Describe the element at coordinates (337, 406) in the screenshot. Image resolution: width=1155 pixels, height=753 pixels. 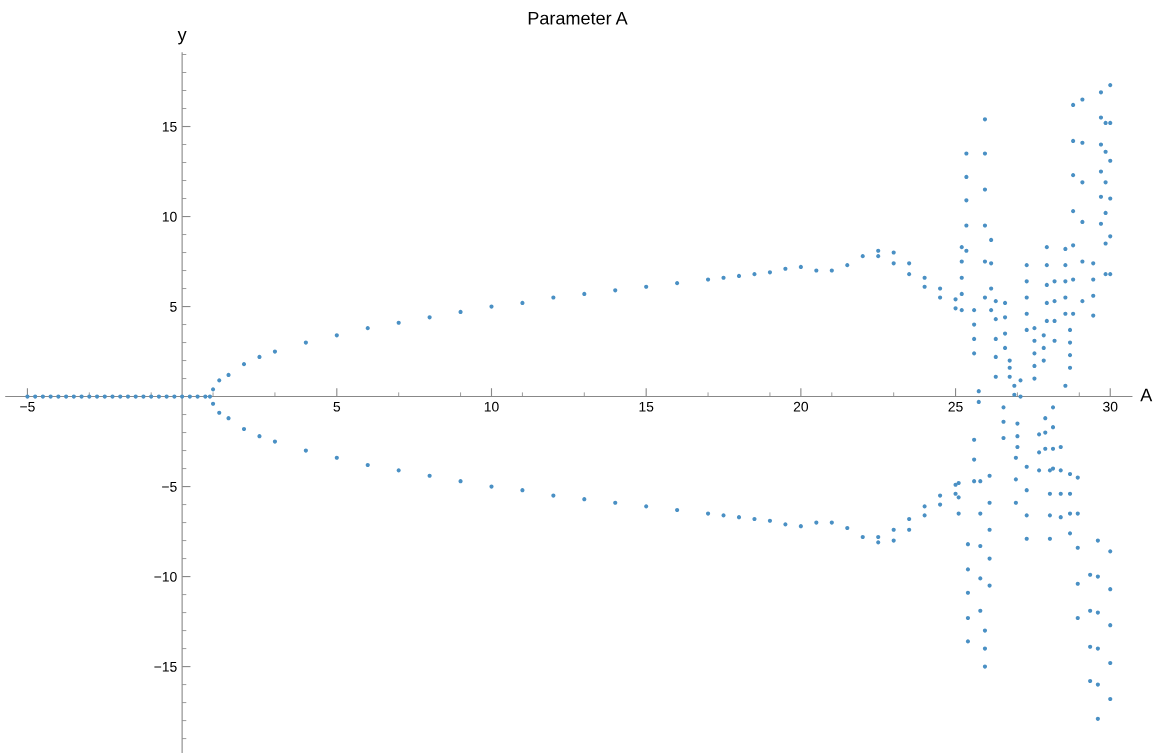
I see `x-tick-label: 5` at that location.